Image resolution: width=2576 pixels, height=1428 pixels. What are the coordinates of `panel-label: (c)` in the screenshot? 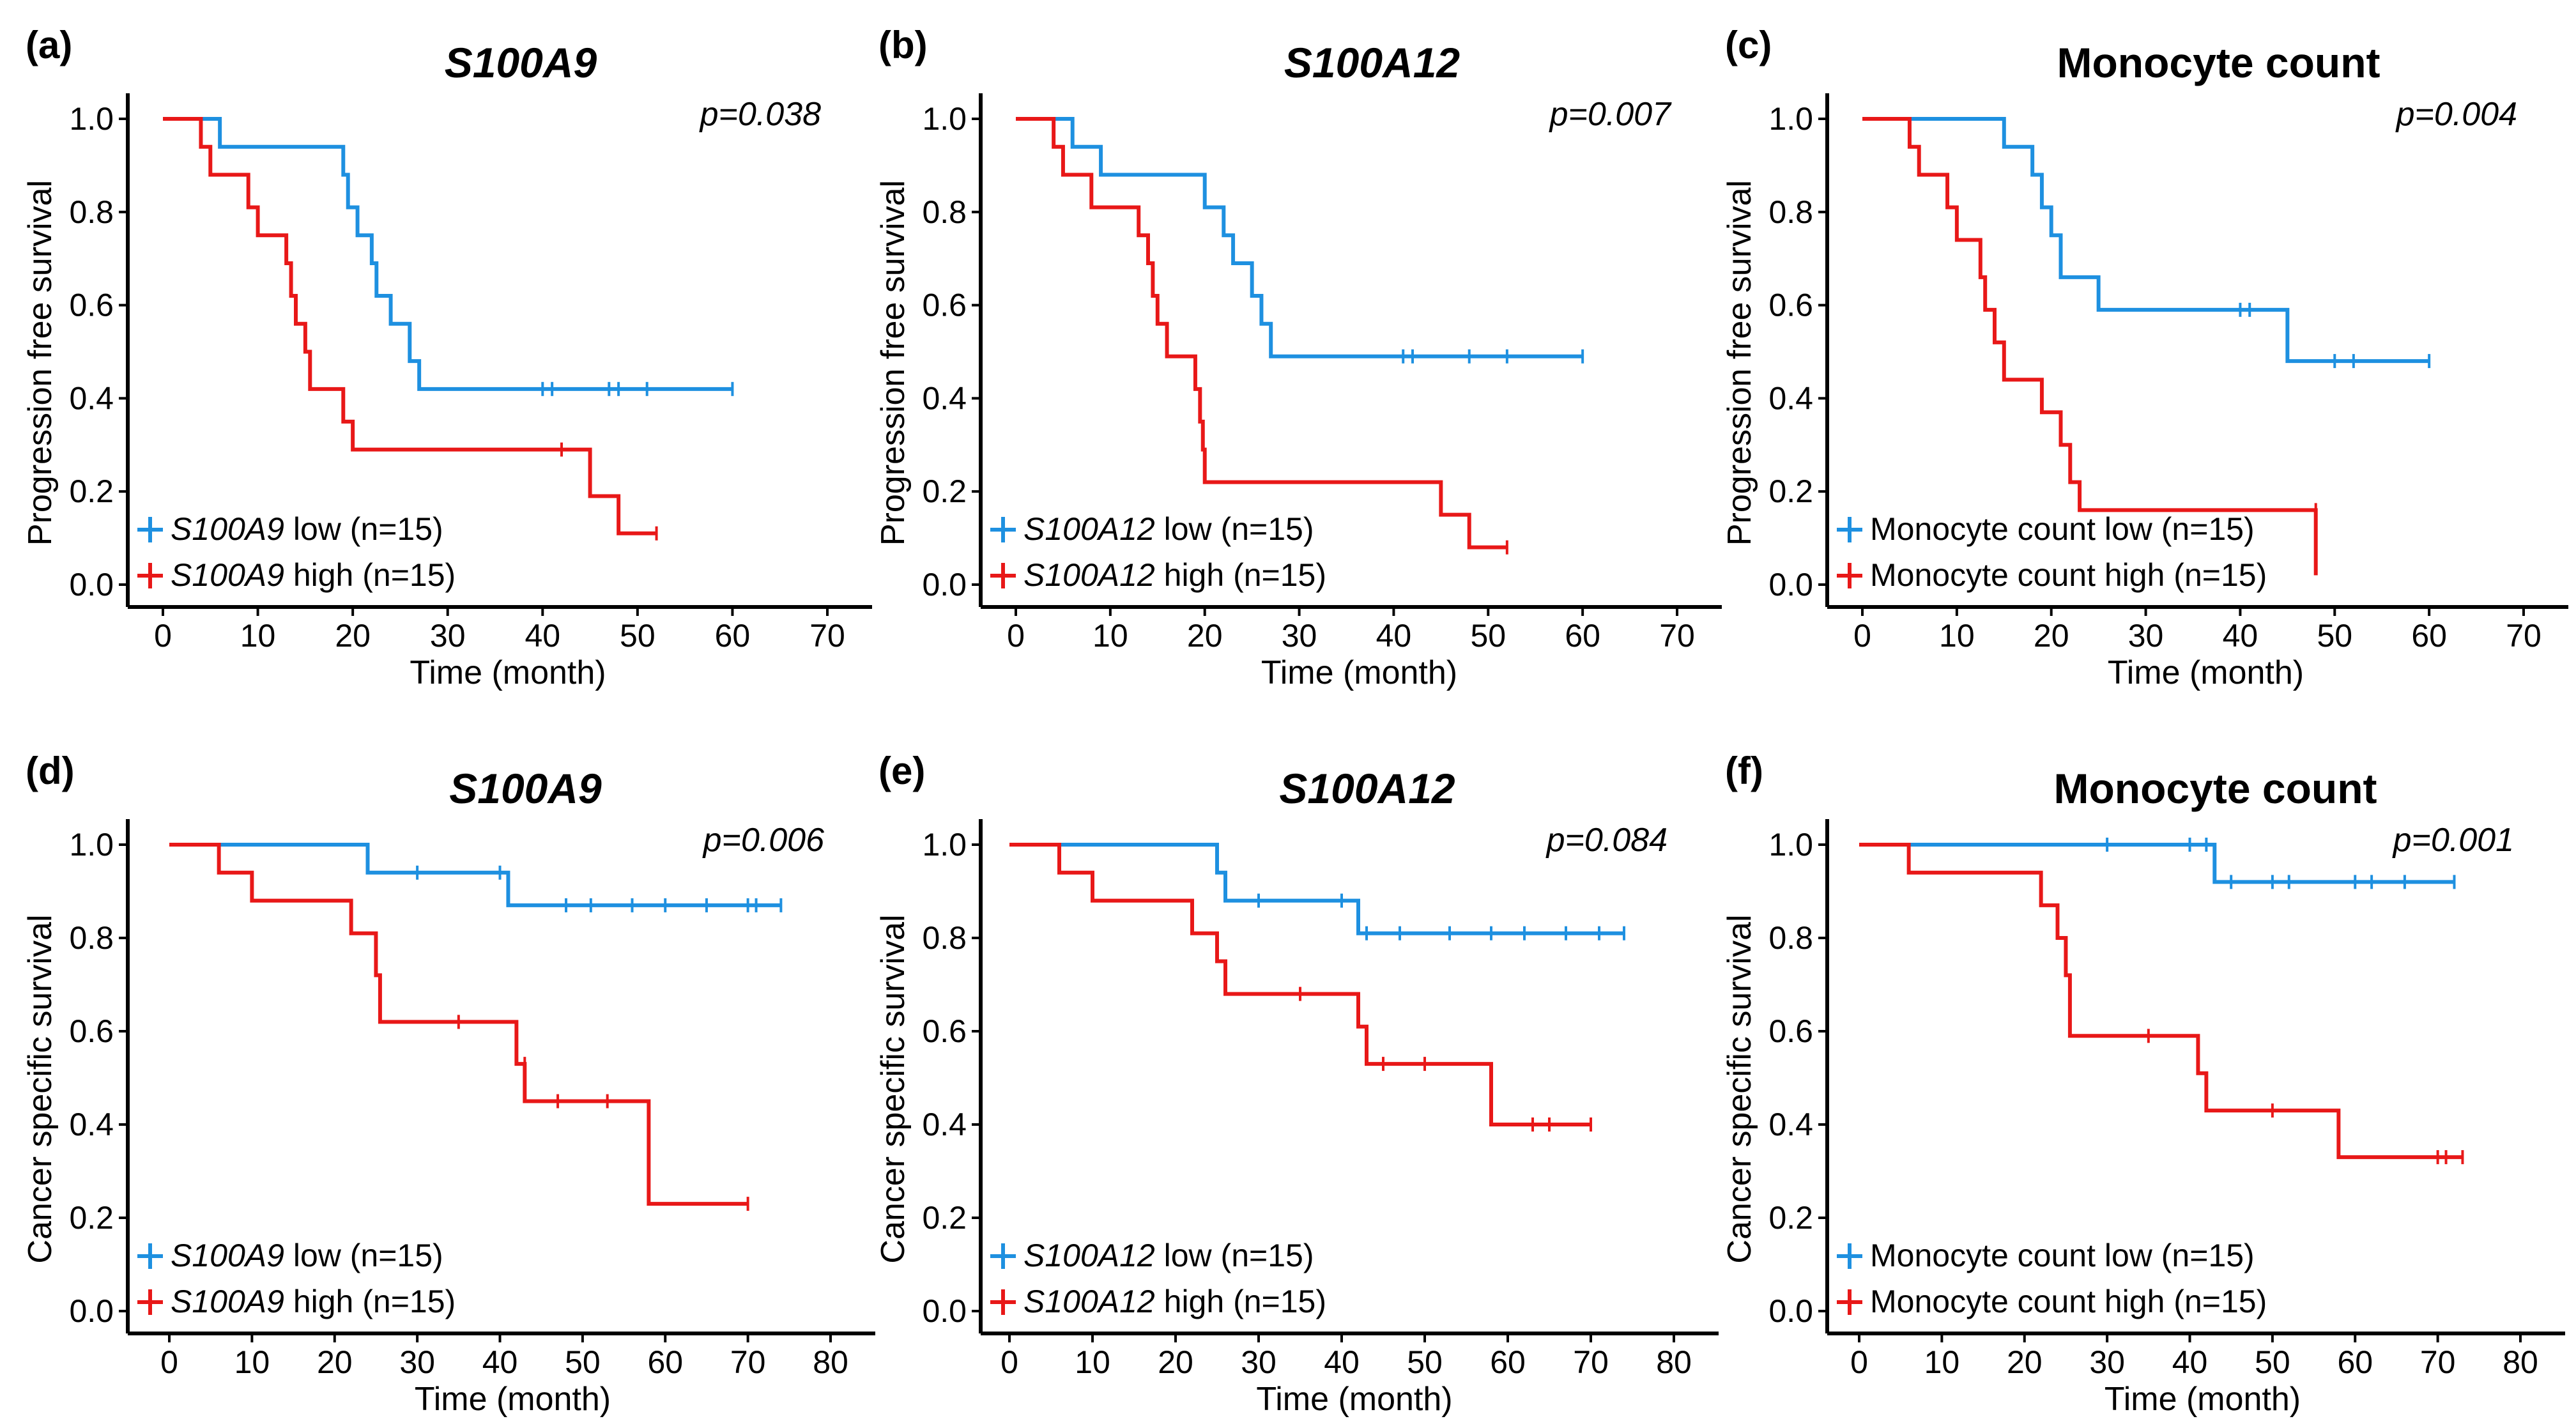 It's located at (1748, 45).